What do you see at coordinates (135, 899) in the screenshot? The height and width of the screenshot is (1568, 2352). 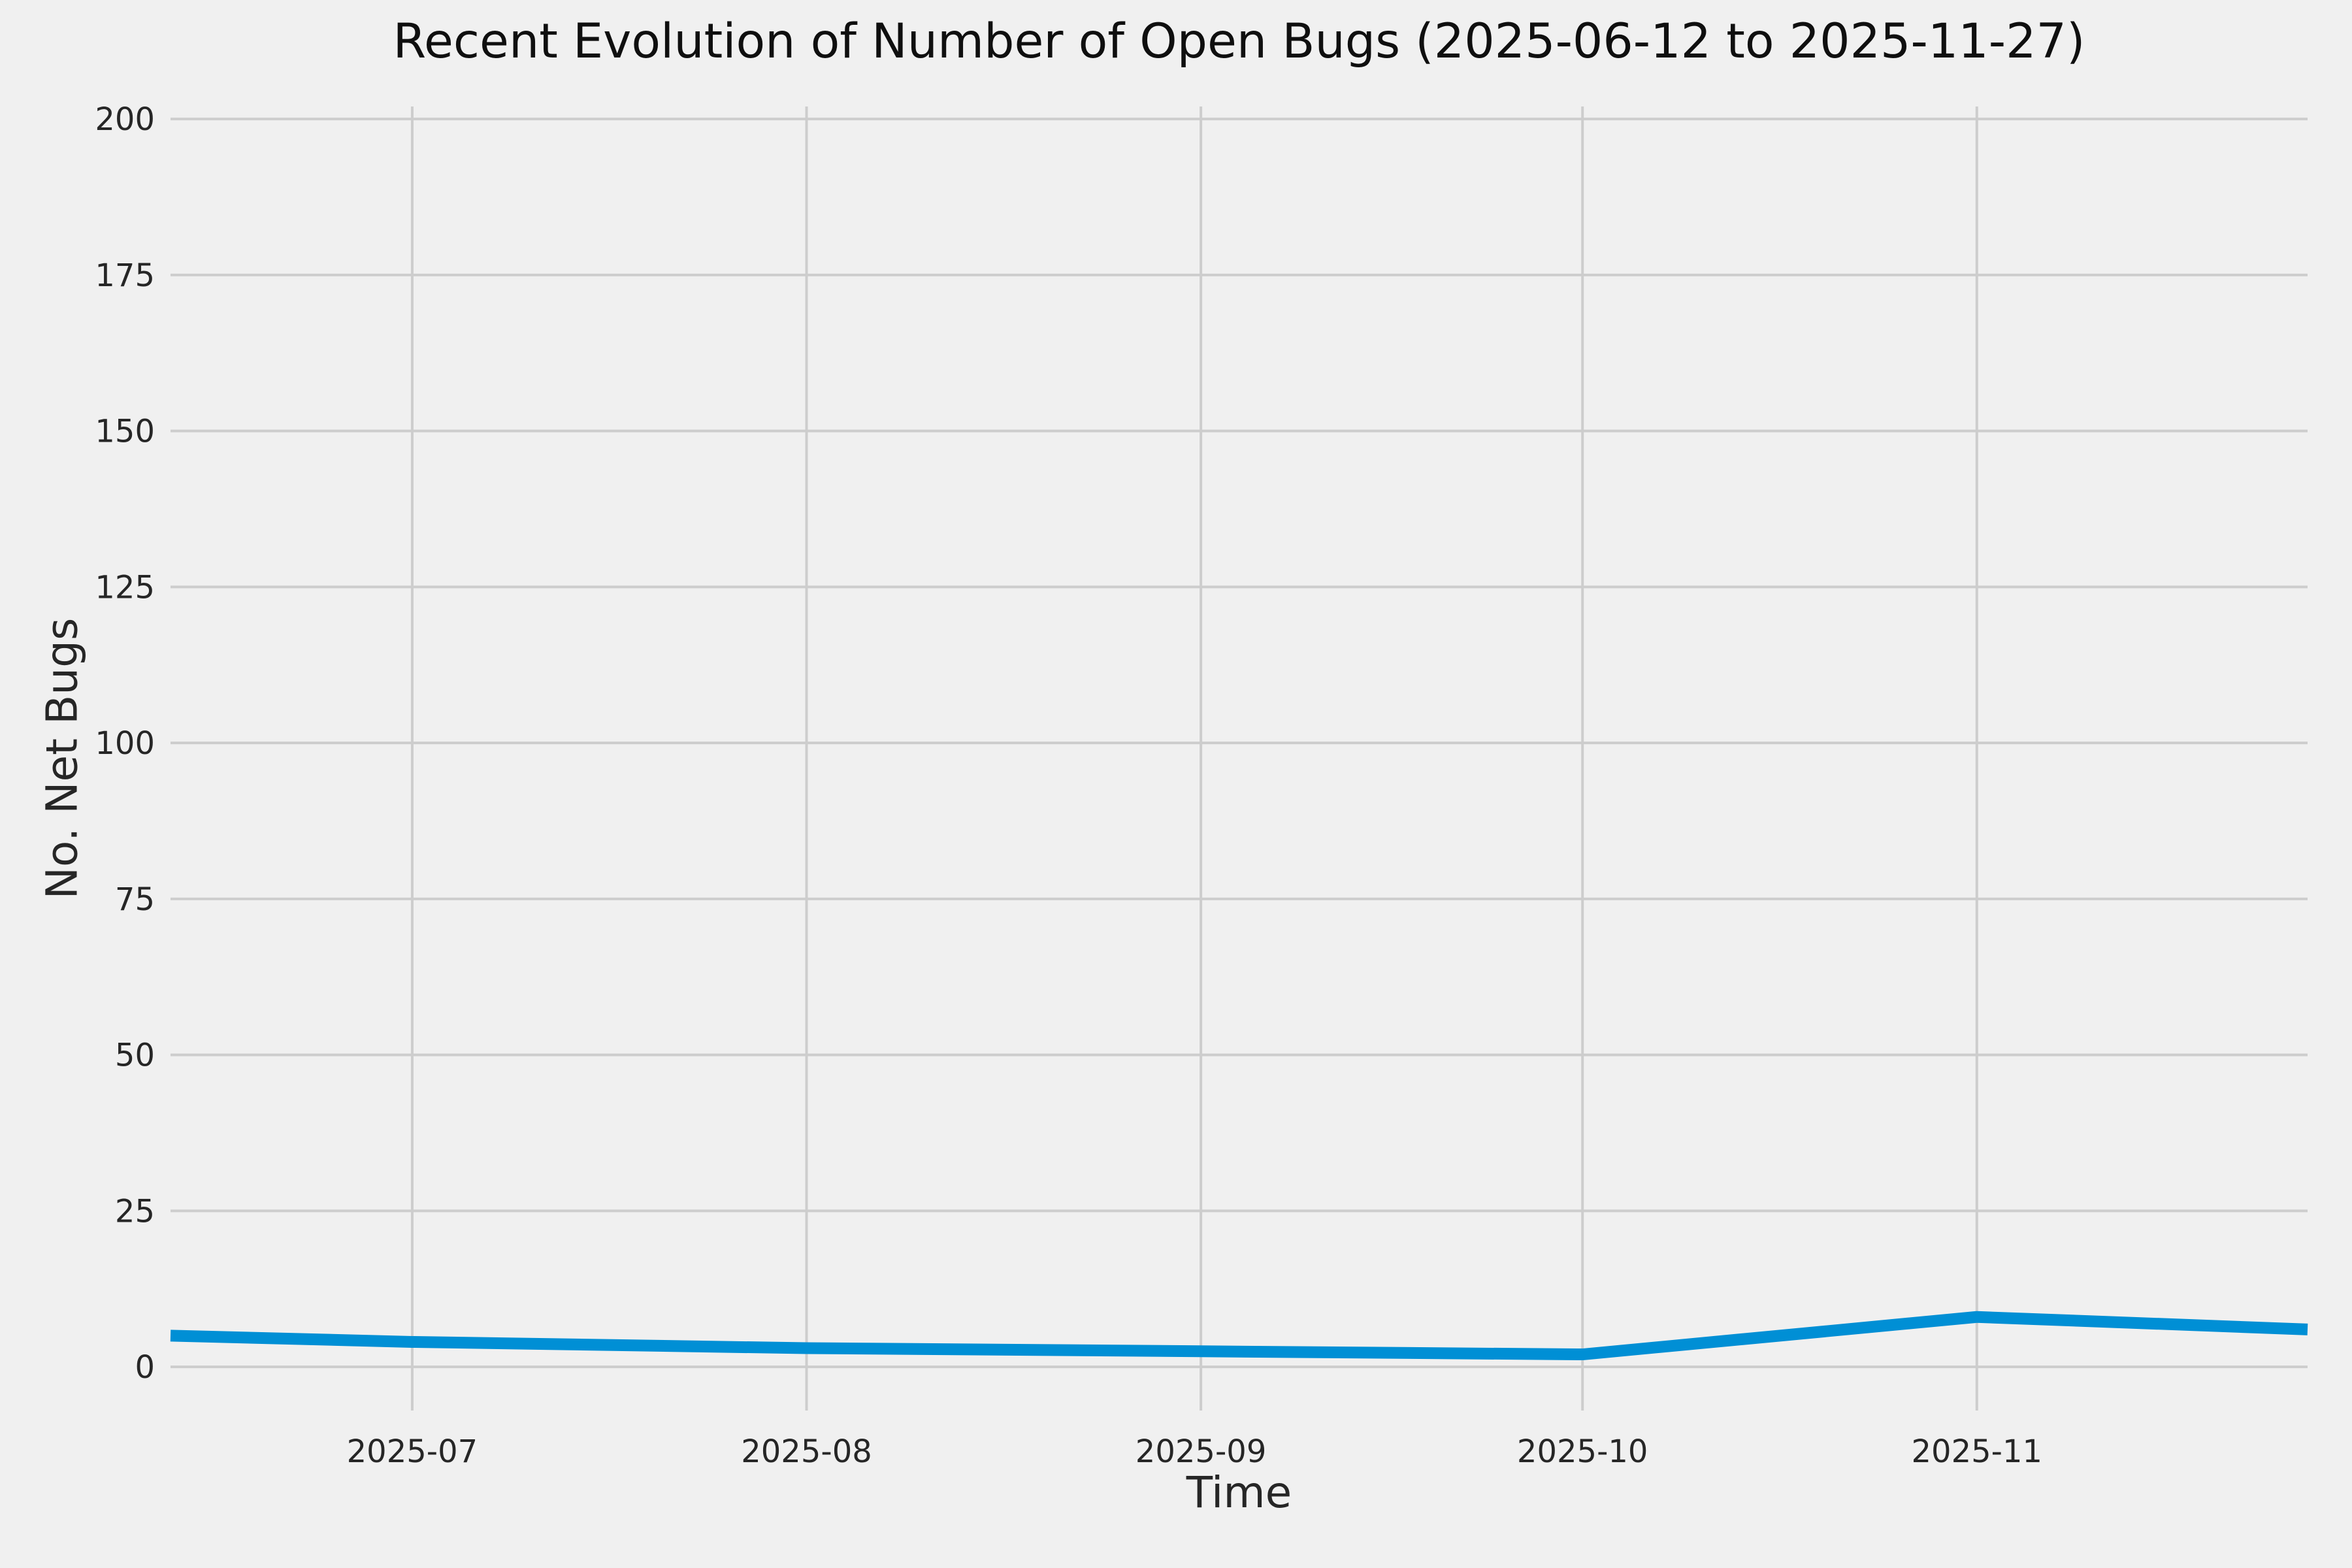 I see `y-tick-label: 75` at bounding box center [135, 899].